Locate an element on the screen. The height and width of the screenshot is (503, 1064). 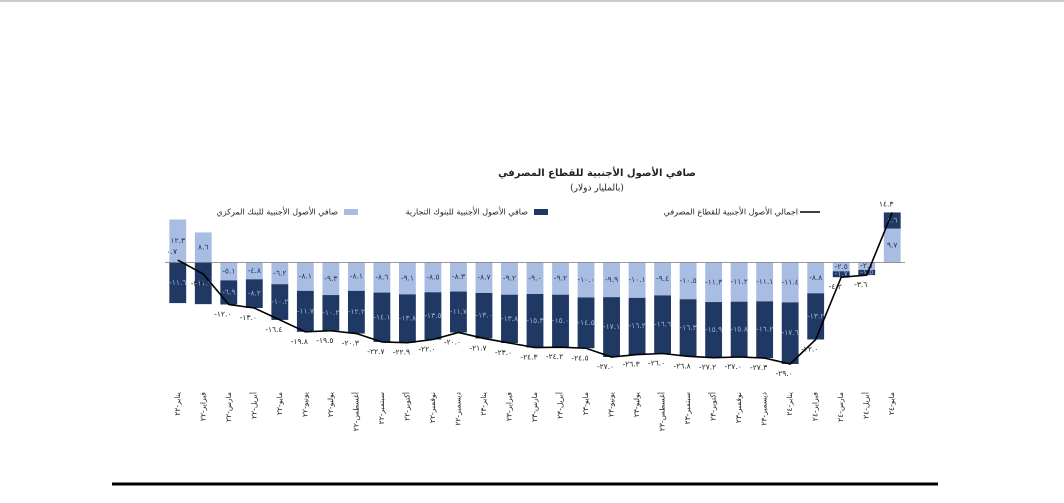
line-label: -٢٤.٥ is located at coordinates (579, 357).